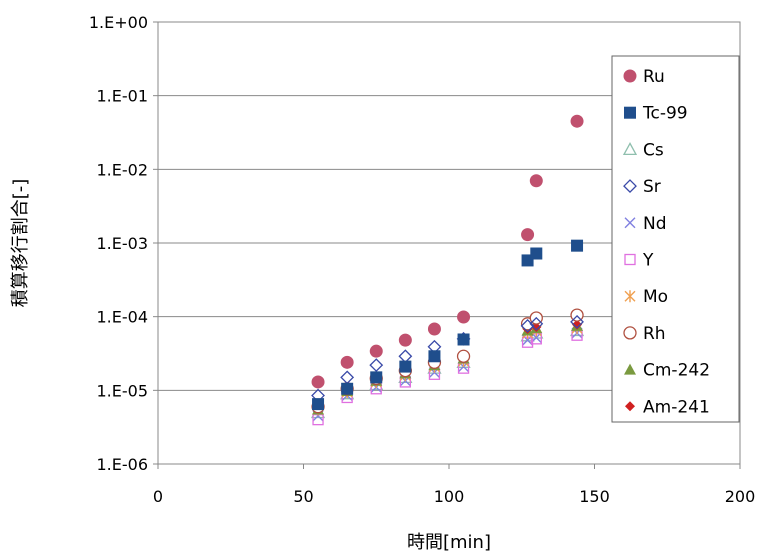  What do you see at coordinates (630, 259) in the screenshot?
I see `legend-marker-y` at bounding box center [630, 259].